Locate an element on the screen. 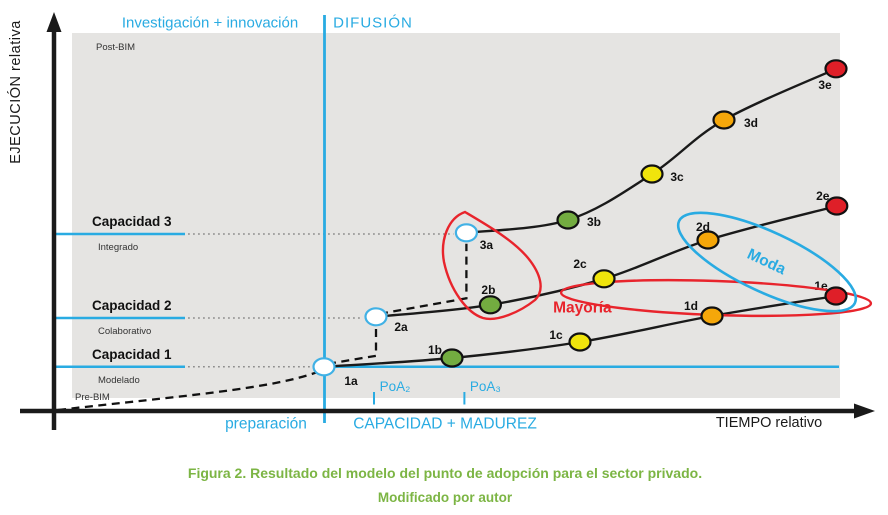 The width and height of the screenshot is (888, 515). point-label-2a: 2a is located at coordinates (401, 327).